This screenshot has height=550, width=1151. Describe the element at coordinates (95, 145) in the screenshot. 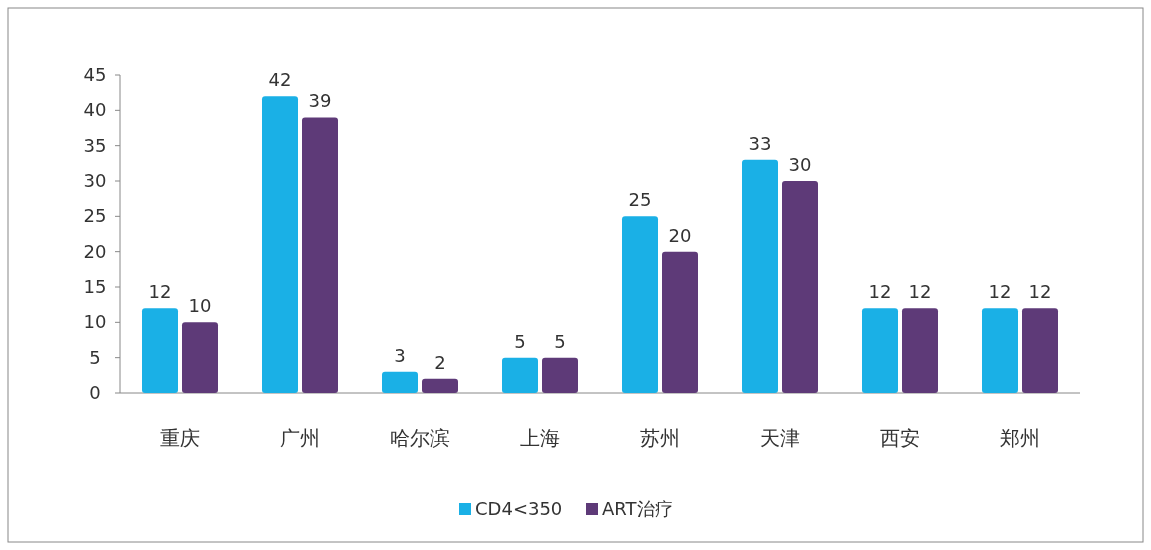

I see `y-tick-label: 35` at that location.